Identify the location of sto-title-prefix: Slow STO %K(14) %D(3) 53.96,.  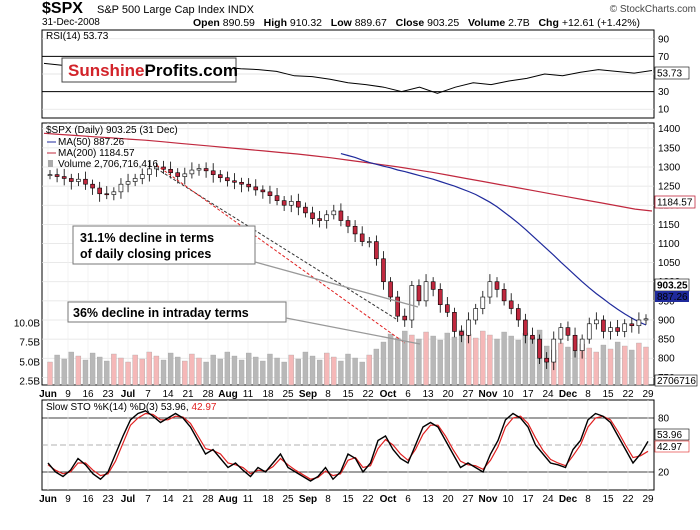
(117, 407).